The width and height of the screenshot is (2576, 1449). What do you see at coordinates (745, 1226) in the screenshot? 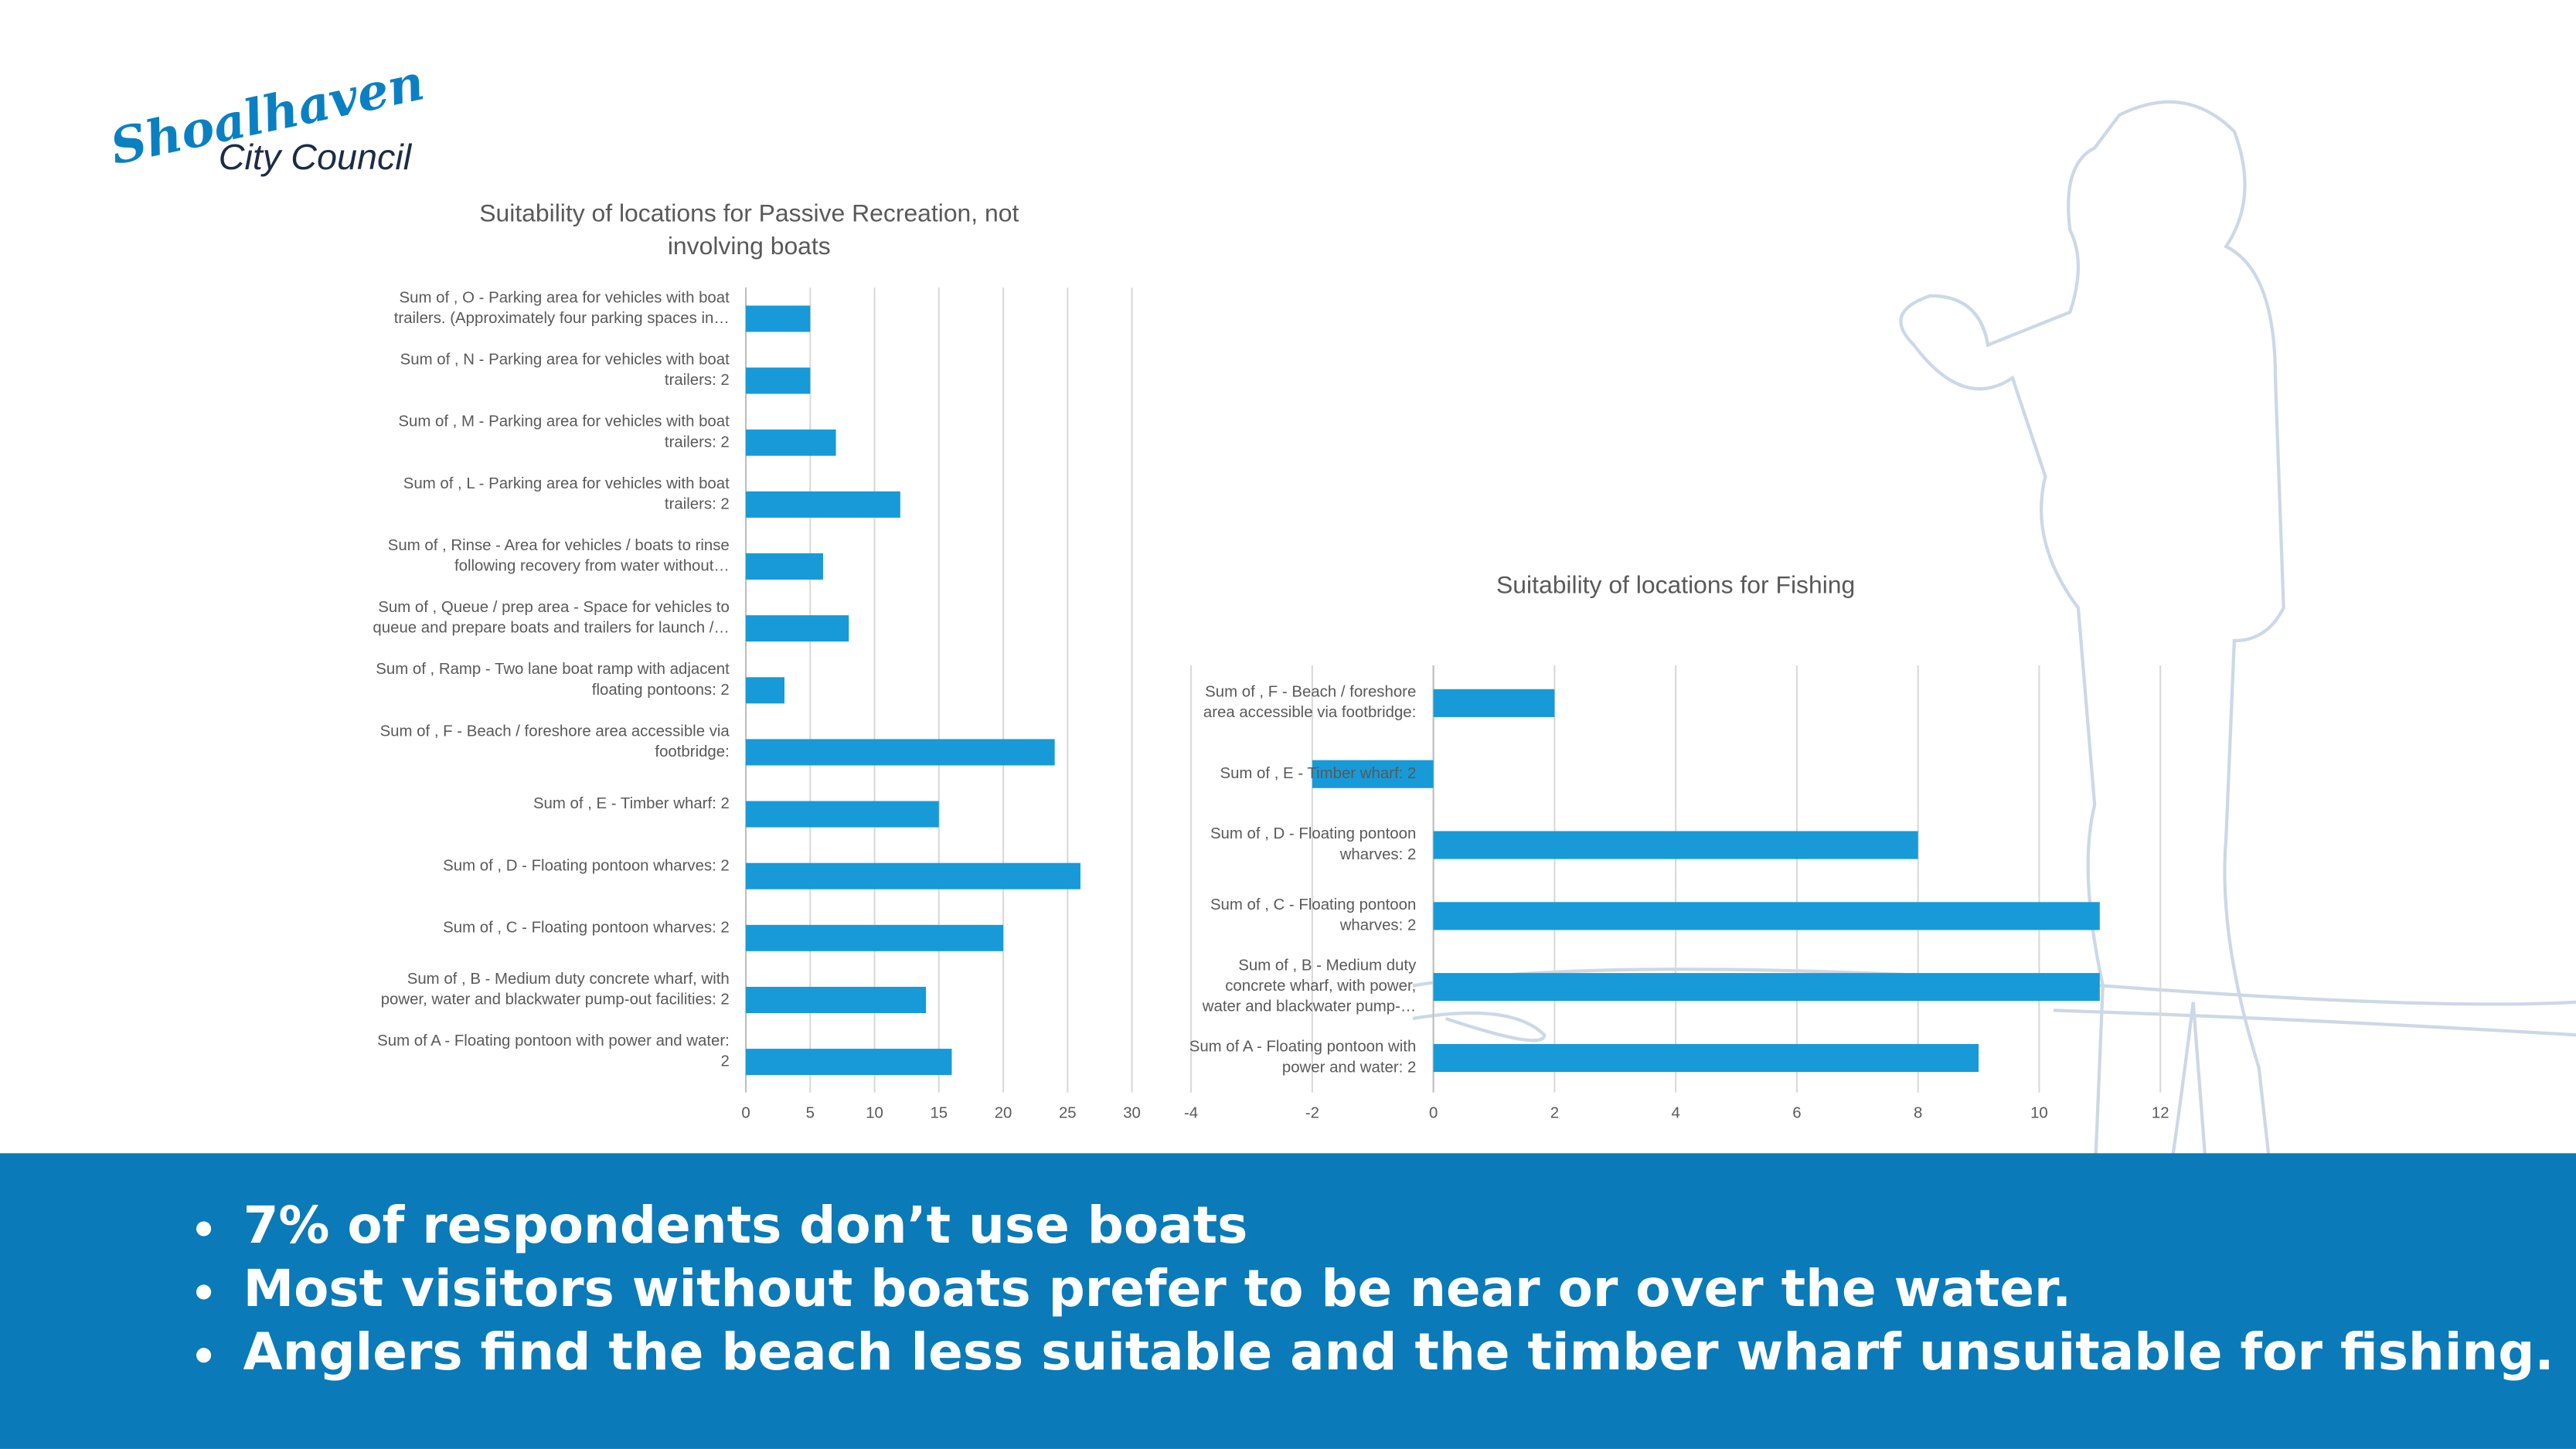
I see `bullet-text: 7% of respondents don’t use boats` at bounding box center [745, 1226].